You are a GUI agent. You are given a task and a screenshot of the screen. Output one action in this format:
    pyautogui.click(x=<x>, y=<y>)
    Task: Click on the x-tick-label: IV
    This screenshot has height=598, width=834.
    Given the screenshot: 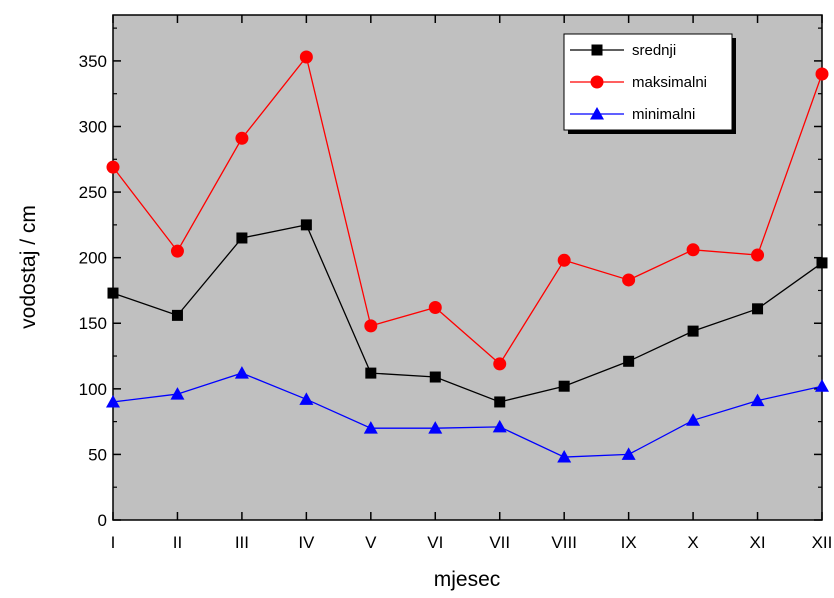 What is the action you would take?
    pyautogui.click(x=306, y=542)
    